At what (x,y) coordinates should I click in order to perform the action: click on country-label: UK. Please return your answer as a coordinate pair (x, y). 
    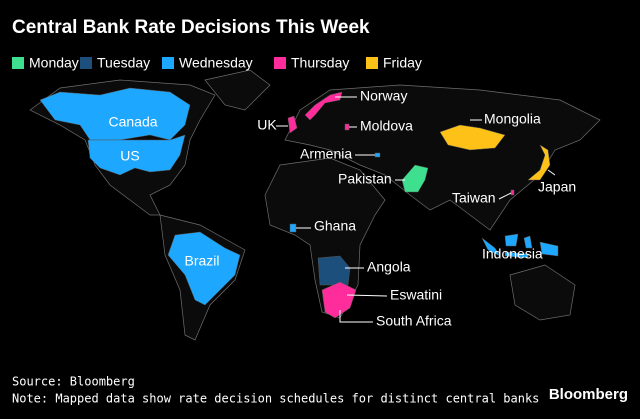
    Looking at the image, I should click on (267, 125).